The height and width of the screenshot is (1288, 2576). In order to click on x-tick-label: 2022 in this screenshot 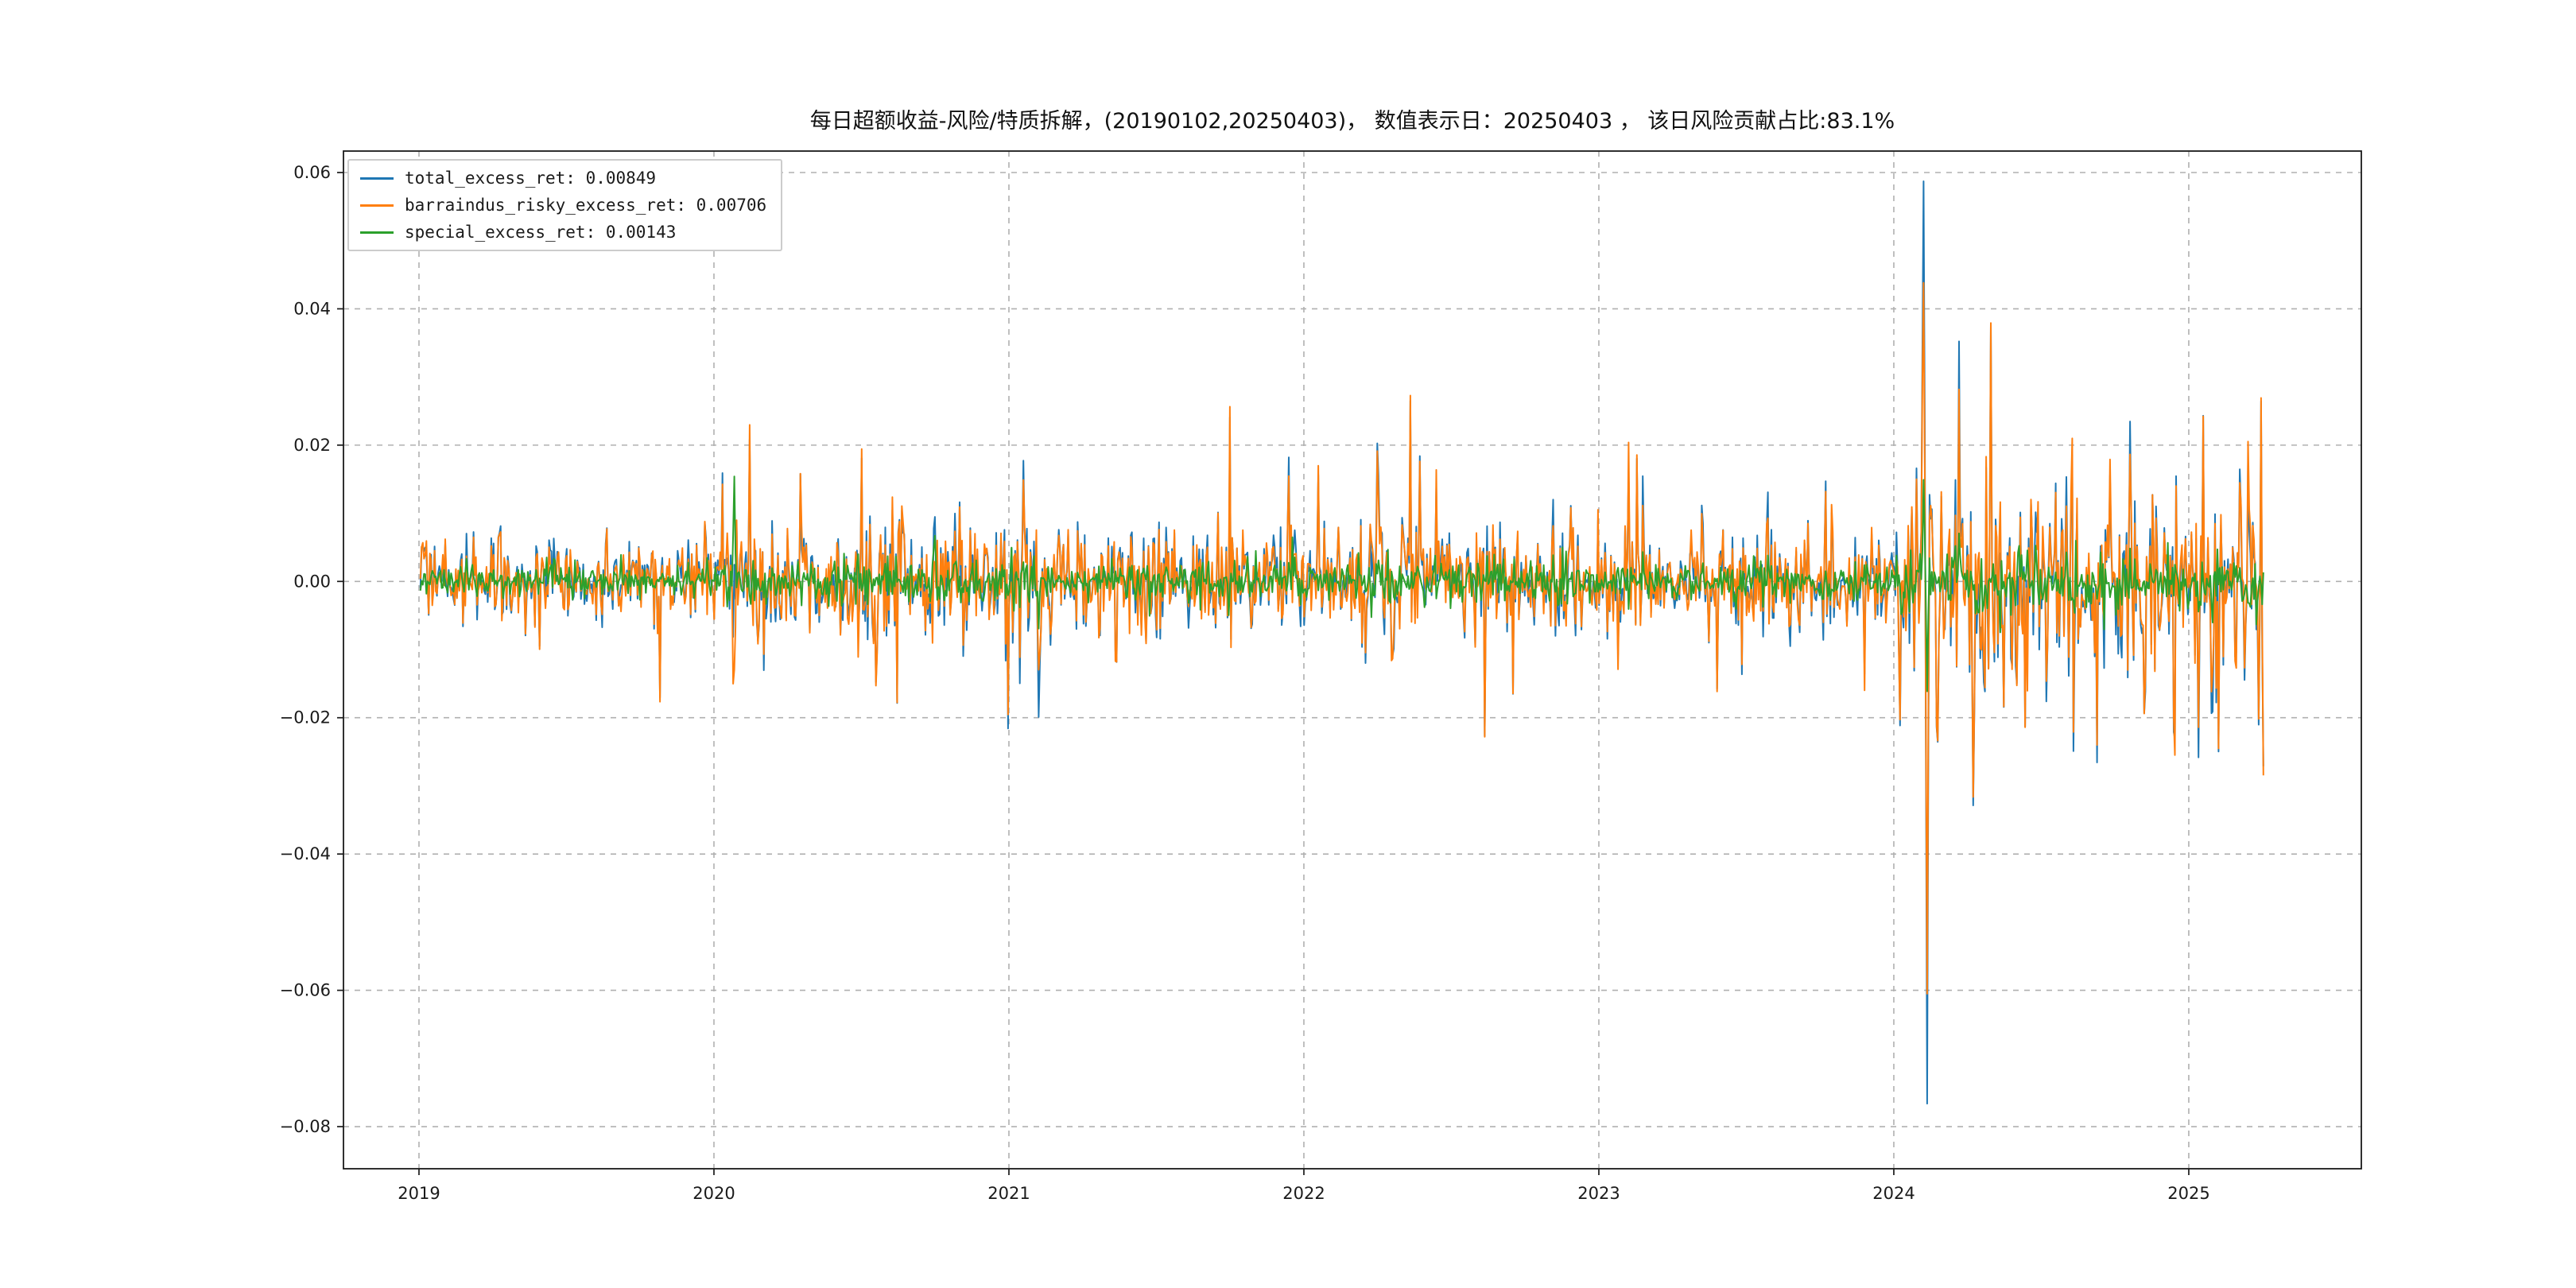, I will do `click(1303, 1194)`.